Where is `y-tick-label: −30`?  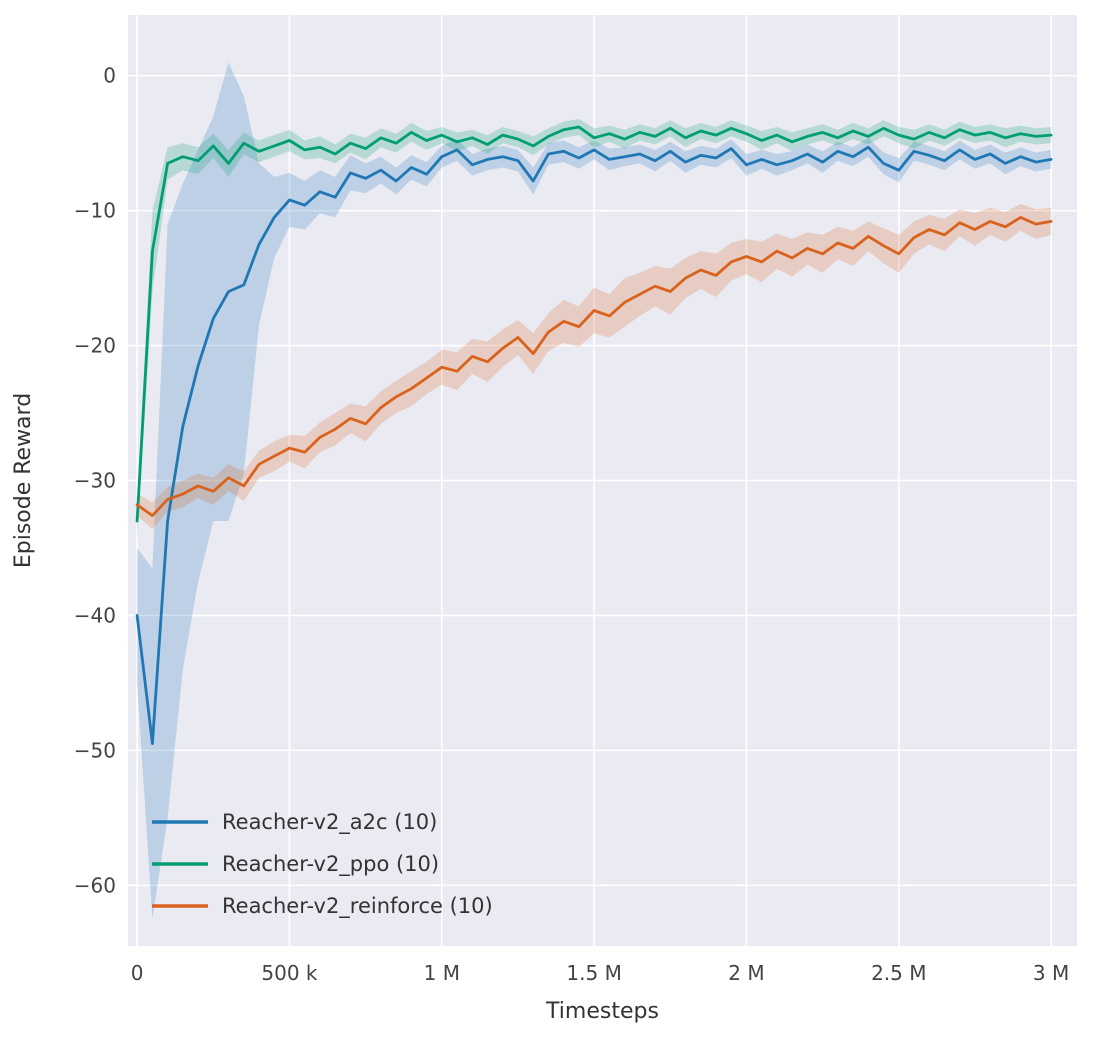 y-tick-label: −30 is located at coordinates (95, 481).